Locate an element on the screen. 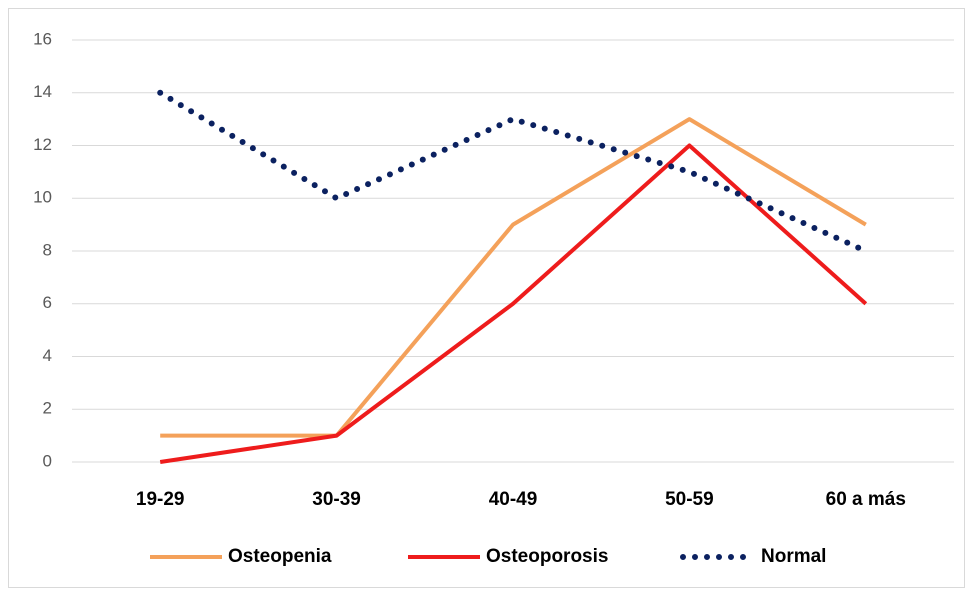  y-tick-label: 14 is located at coordinates (42, 91).